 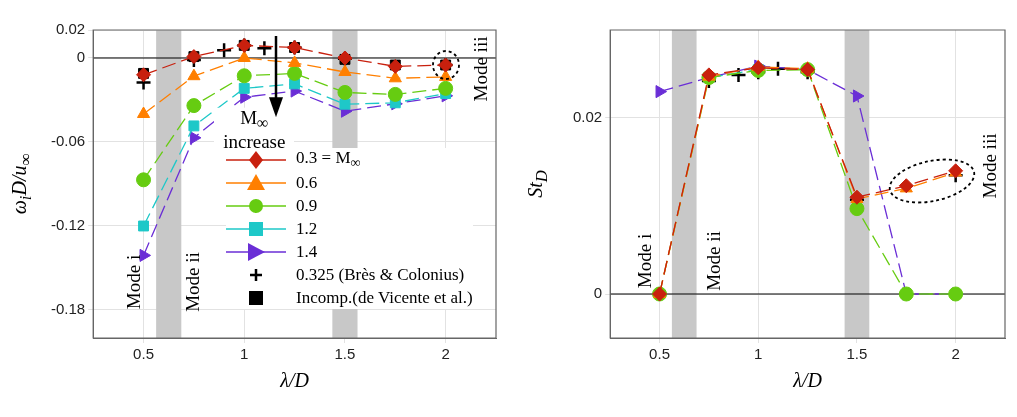 I want to click on legend-label: 0.3 = M$_{∞}$, so click(x=328, y=159).